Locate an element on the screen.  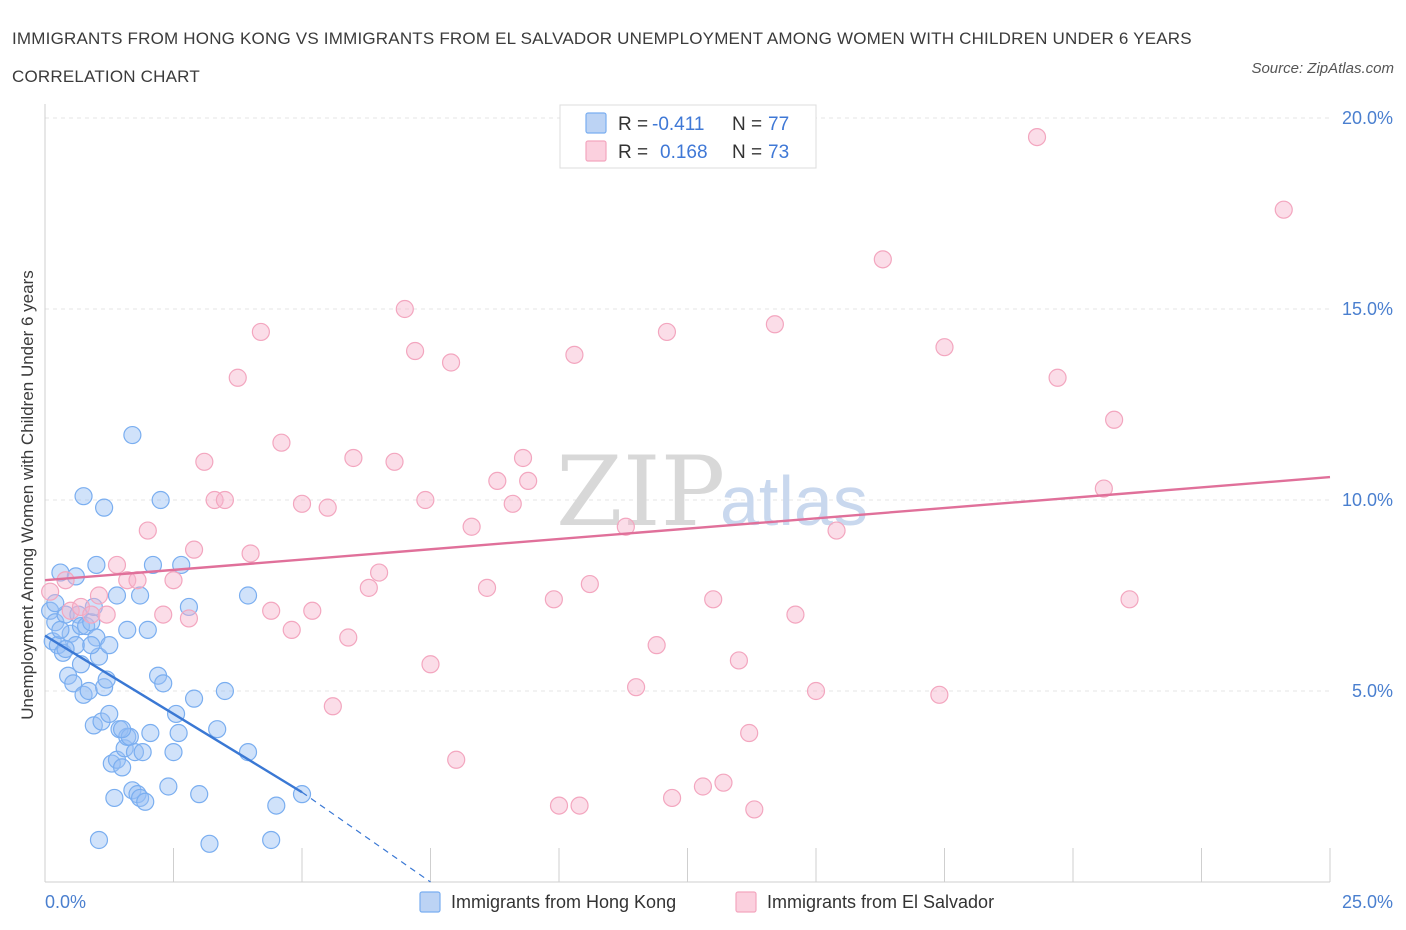
watermark-atlas: atlas is located at coordinates (794, 501).